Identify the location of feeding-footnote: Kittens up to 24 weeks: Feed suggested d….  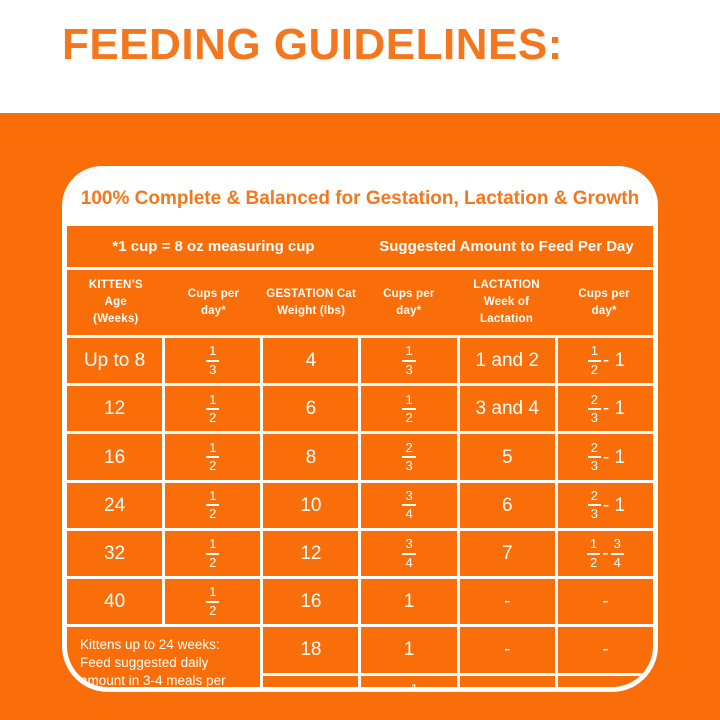
(164, 657).